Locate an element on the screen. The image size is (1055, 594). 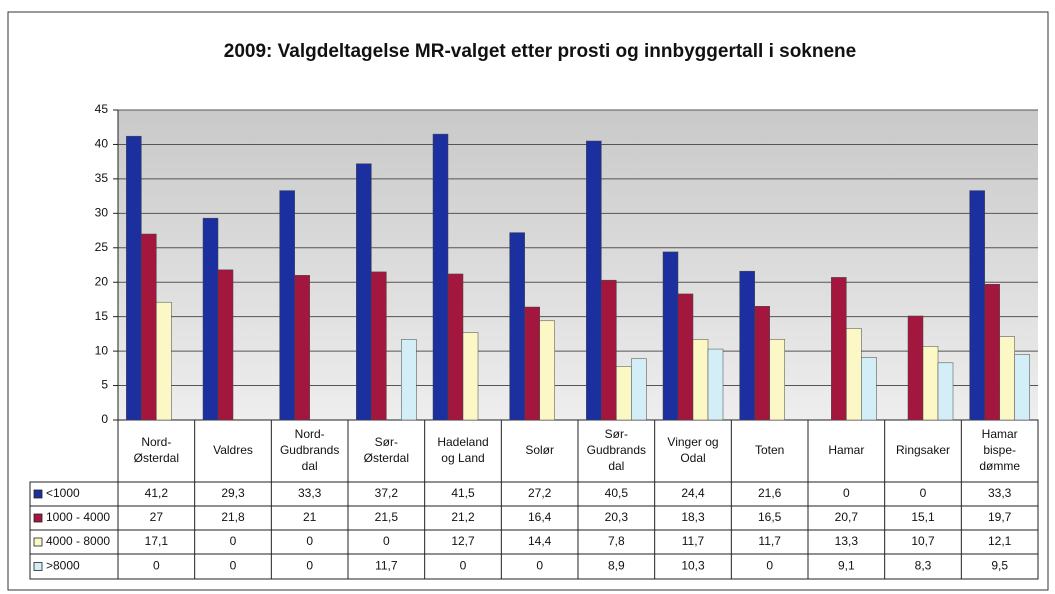
x-tick-label: Vinger og Odal is located at coordinates (692, 450).